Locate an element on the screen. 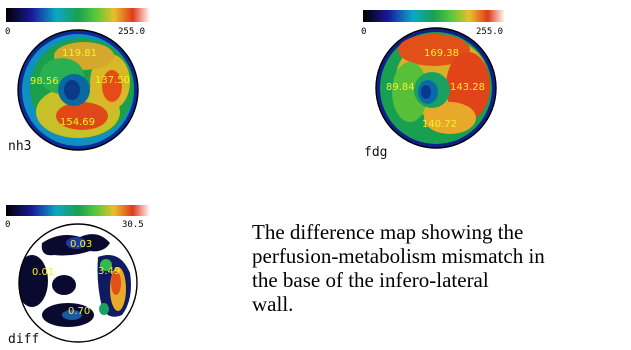 The width and height of the screenshot is (631, 350). caption-line: perfusion-metabolism mismatch in is located at coordinates (398, 256).